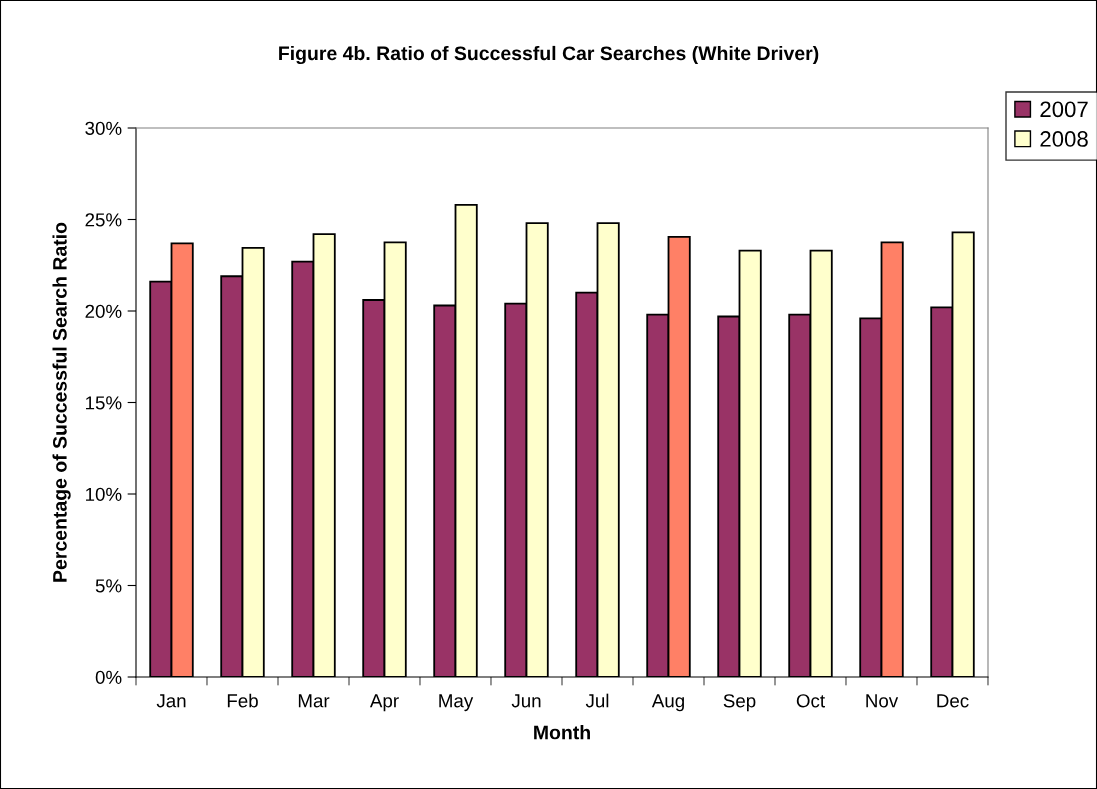  I want to click on y-tick-label: 20%, so click(103, 311).